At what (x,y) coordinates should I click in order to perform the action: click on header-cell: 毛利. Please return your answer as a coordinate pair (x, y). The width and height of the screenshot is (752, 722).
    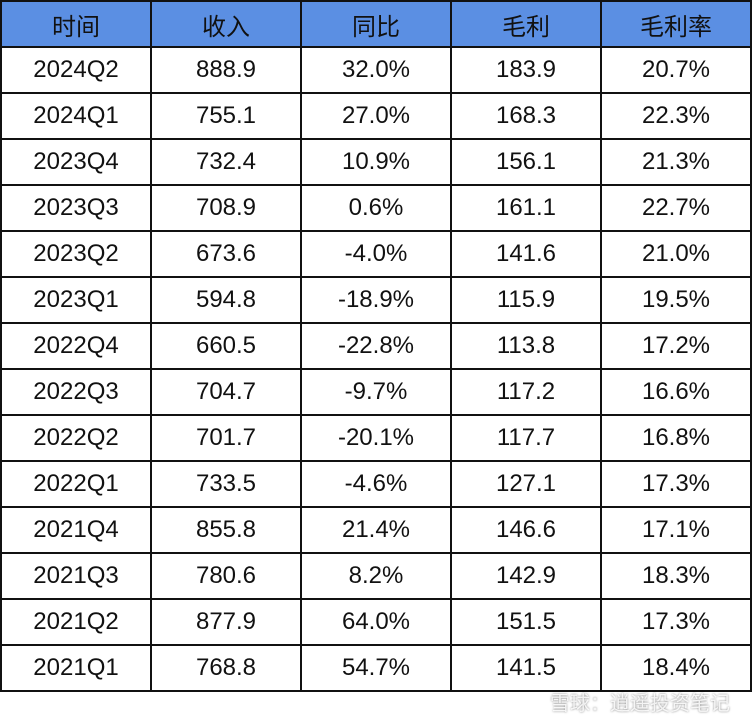
    Looking at the image, I should click on (526, 24).